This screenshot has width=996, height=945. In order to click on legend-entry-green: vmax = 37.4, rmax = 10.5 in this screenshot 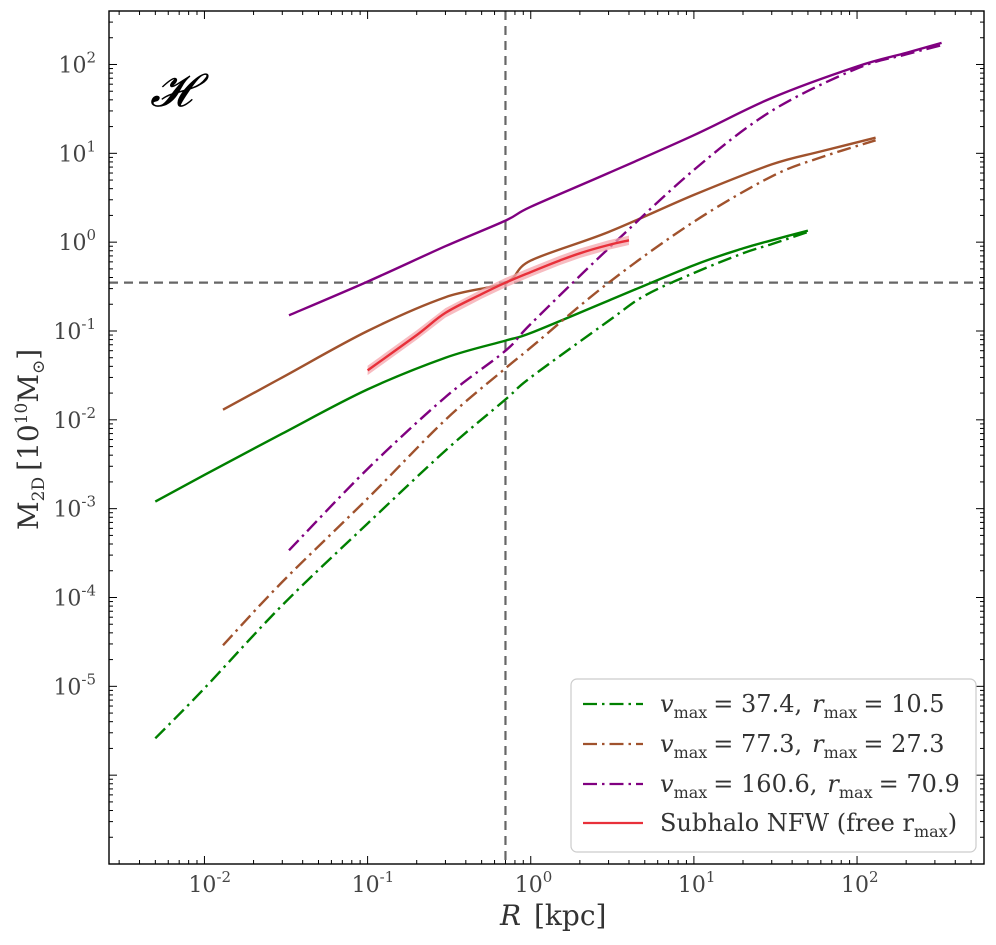, I will do `click(764, 706)`.